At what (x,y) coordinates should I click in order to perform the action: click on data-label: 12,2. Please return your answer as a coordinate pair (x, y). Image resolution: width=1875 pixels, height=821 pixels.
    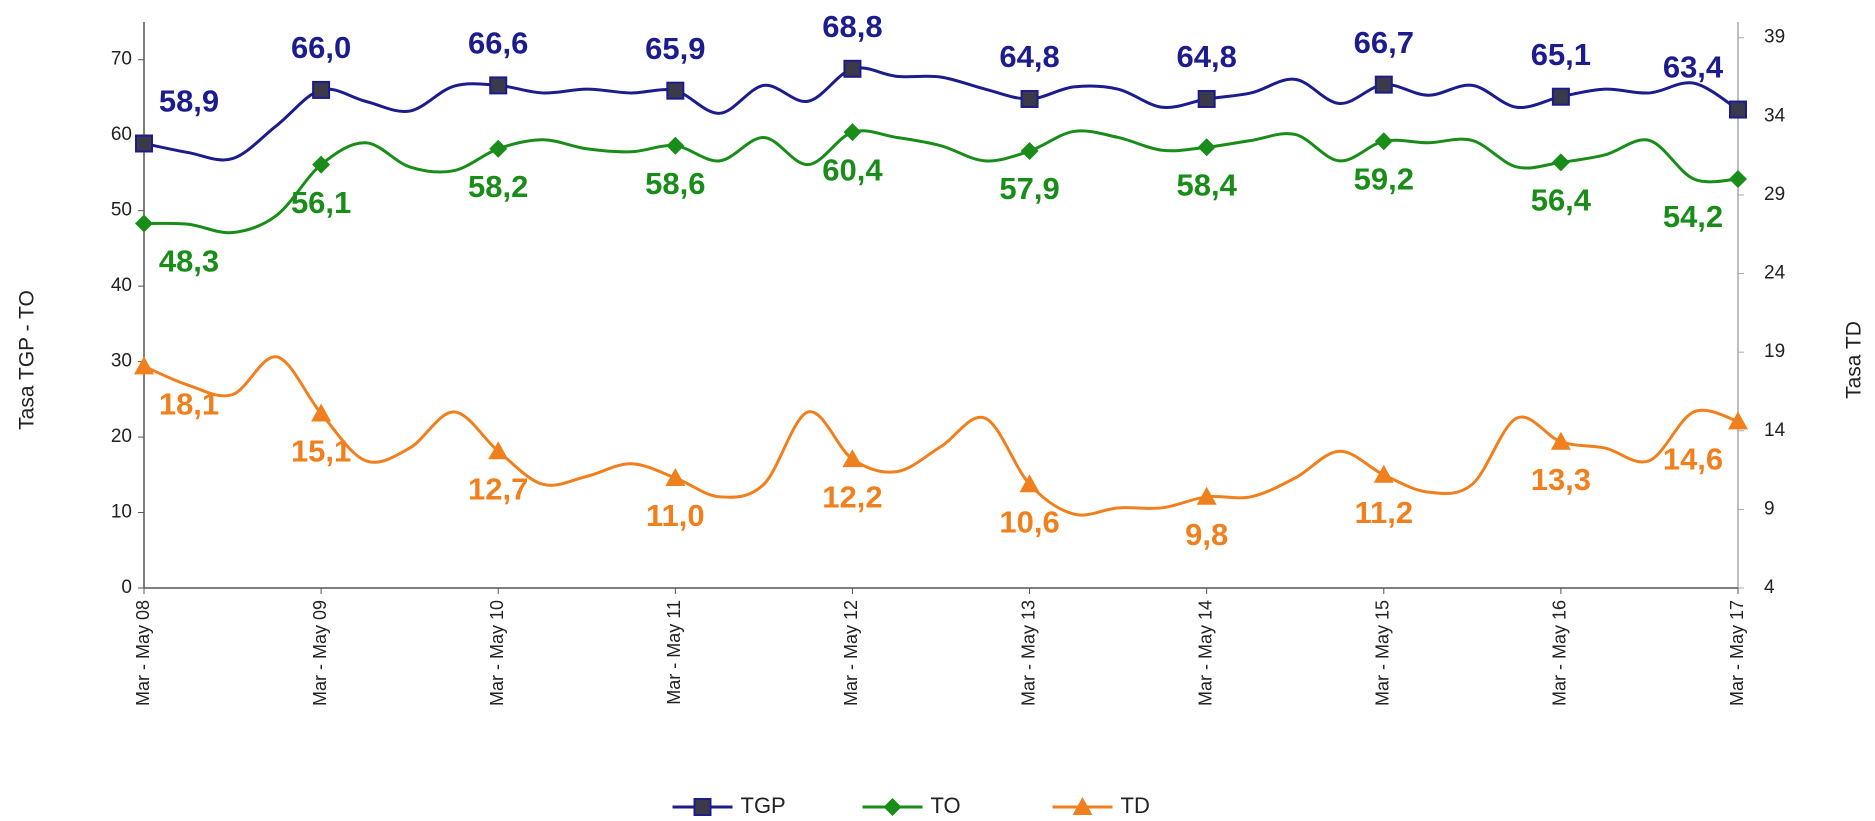
    Looking at the image, I should click on (852, 496).